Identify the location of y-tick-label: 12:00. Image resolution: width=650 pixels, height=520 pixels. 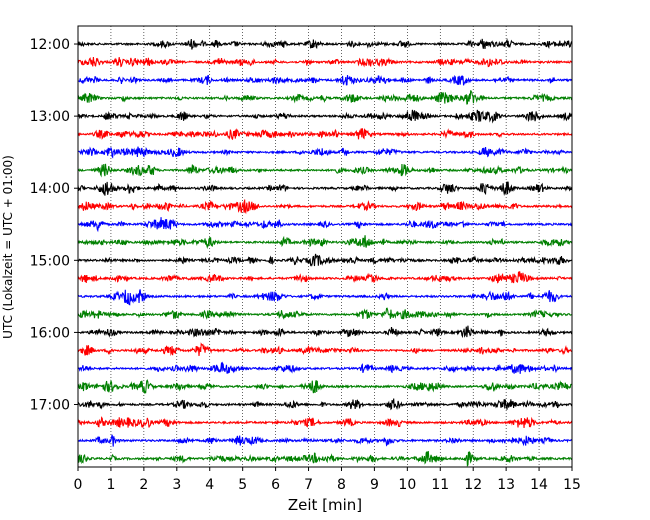
(50, 45).